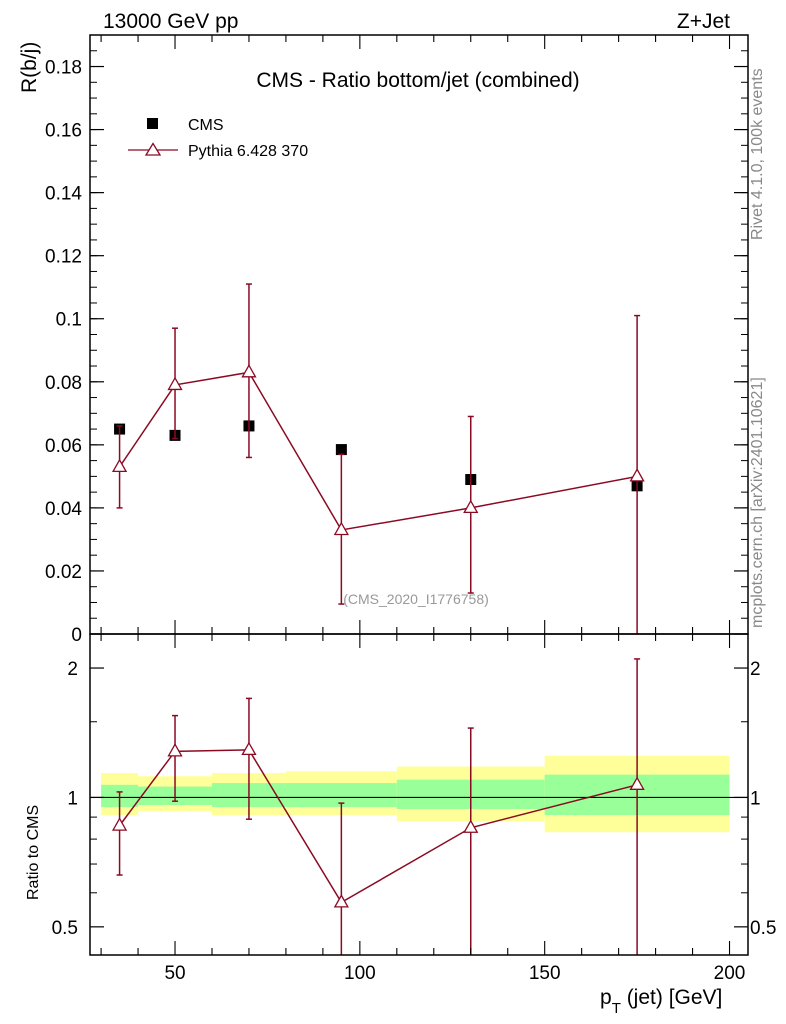 The width and height of the screenshot is (786, 1024). I want to click on legend-label-pythia: Pythia 6.428 370, so click(248, 151).